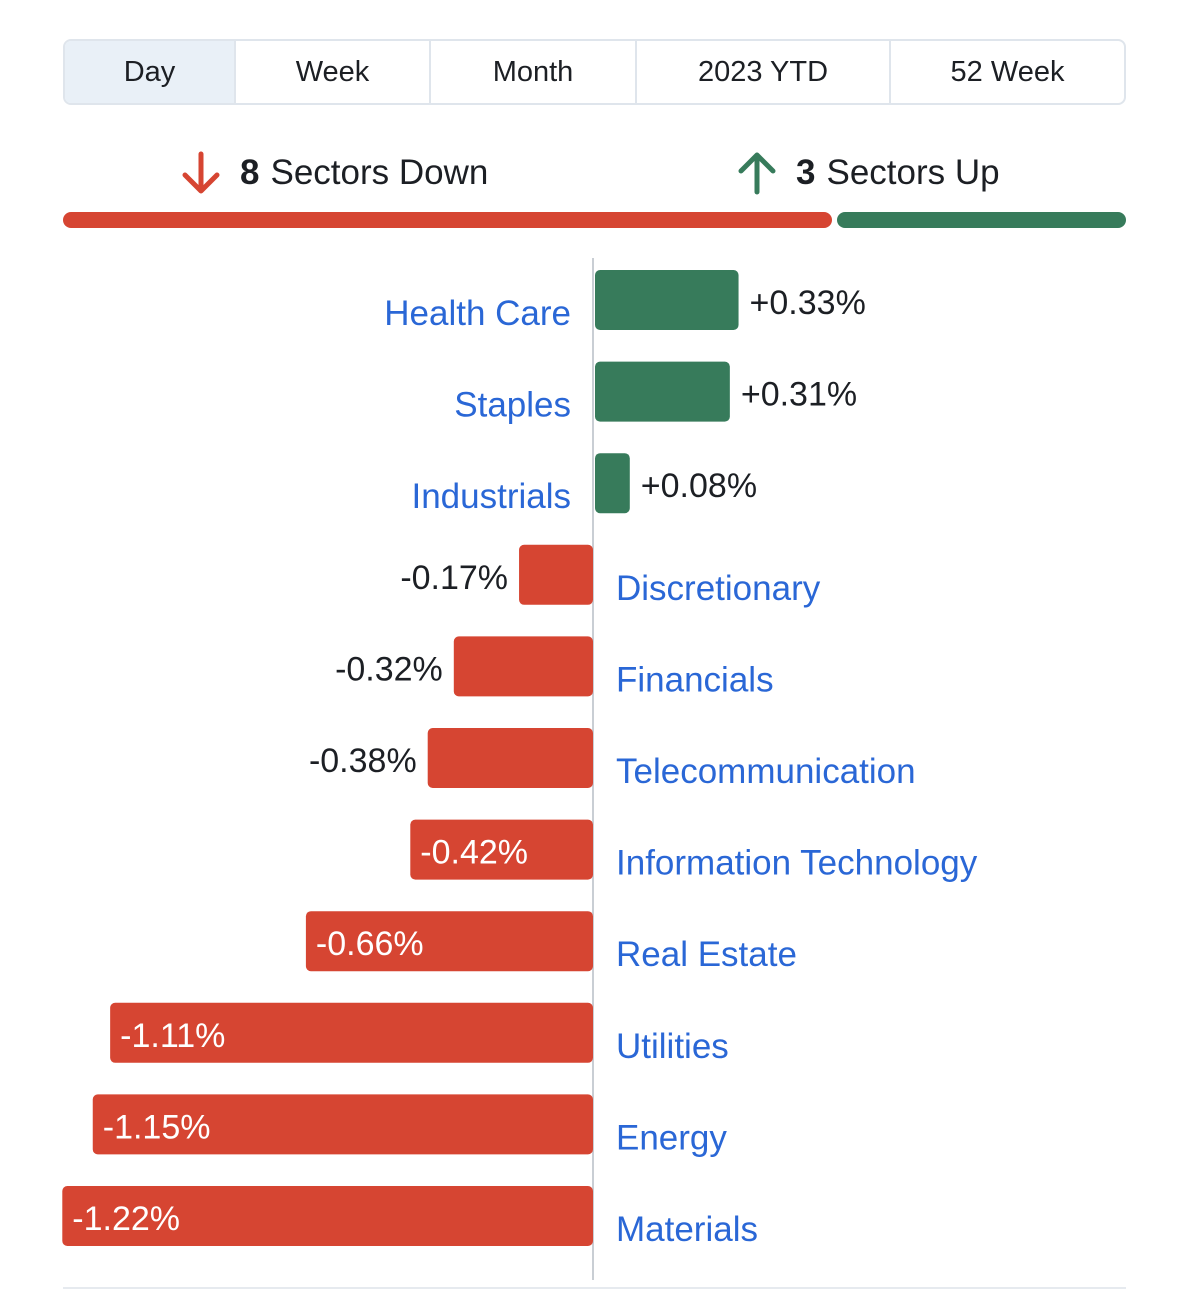 The height and width of the screenshot is (1298, 1200). I want to click on value-label: +0.33%, so click(808, 303).